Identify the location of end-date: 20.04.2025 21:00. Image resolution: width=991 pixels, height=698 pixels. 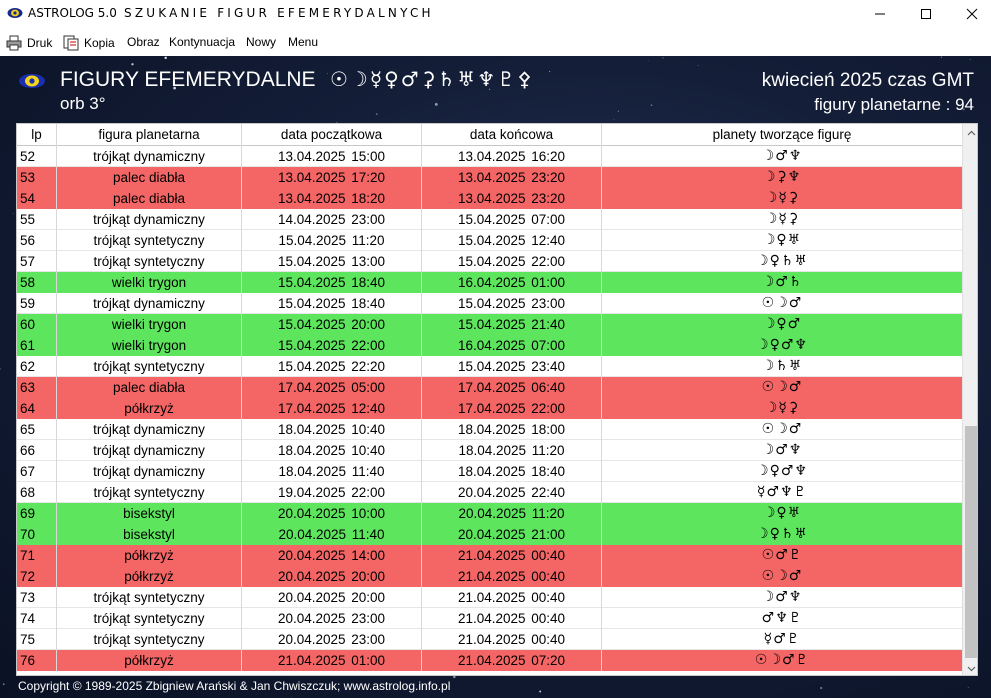
(512, 534).